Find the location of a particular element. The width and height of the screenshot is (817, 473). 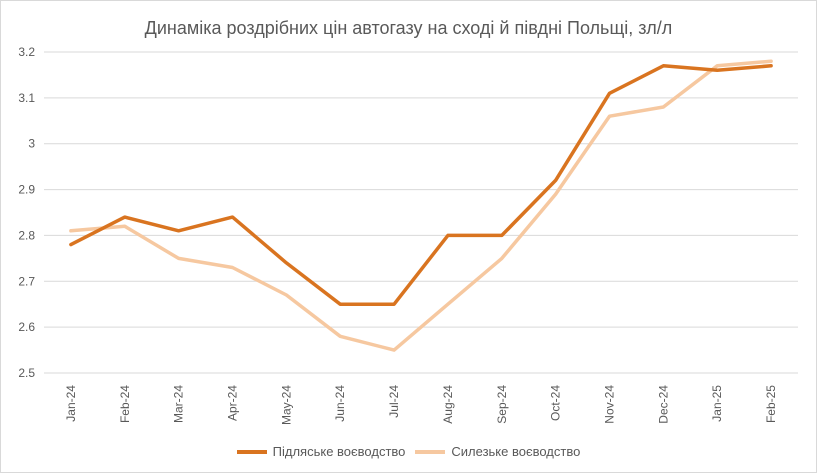

y-tick-label: 3 is located at coordinates (31, 144).